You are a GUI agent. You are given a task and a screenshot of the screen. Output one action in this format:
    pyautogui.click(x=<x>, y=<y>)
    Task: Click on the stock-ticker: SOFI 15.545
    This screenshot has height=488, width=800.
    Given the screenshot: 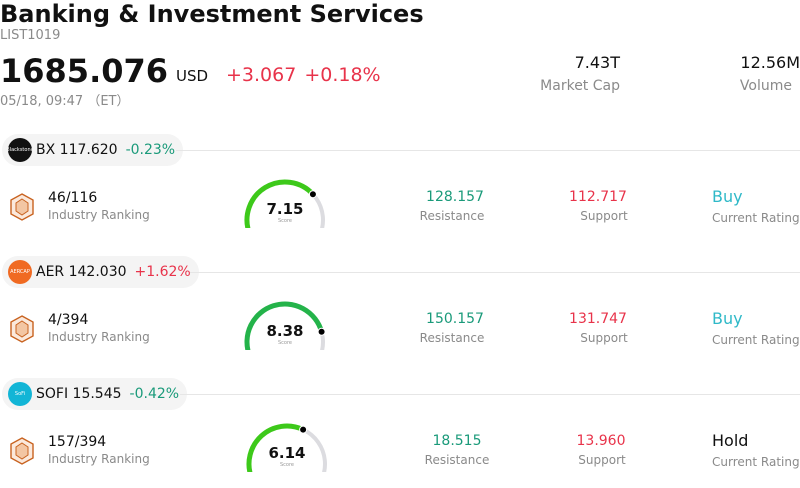 What is the action you would take?
    pyautogui.click(x=79, y=394)
    